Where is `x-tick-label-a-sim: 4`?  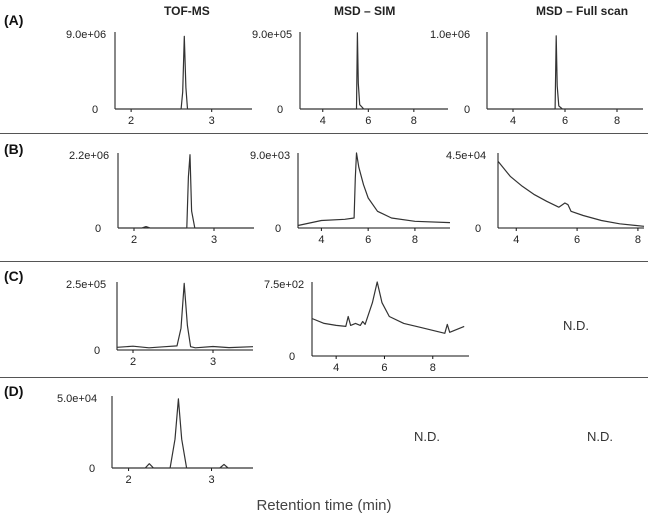
x-tick-label-a-sim: 4 is located at coordinates (323, 121).